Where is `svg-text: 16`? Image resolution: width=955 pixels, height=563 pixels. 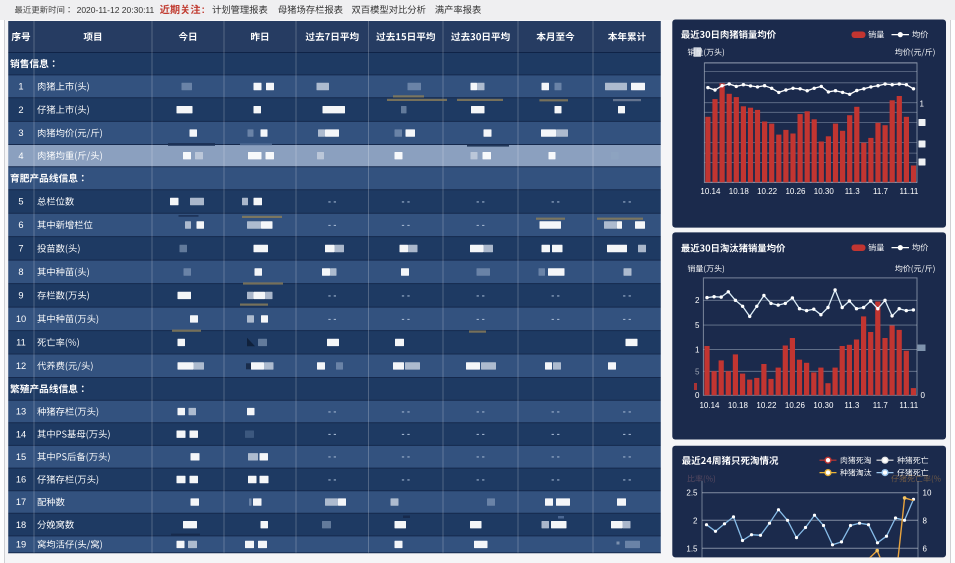 svg-text: 16 is located at coordinates (21, 480).